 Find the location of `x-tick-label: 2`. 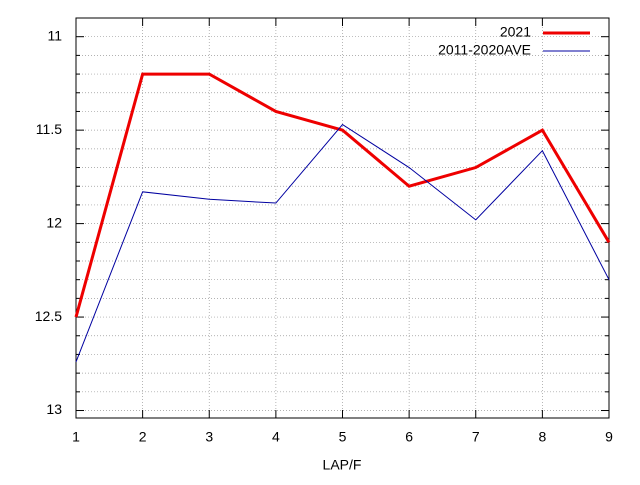

x-tick-label: 2 is located at coordinates (143, 437).